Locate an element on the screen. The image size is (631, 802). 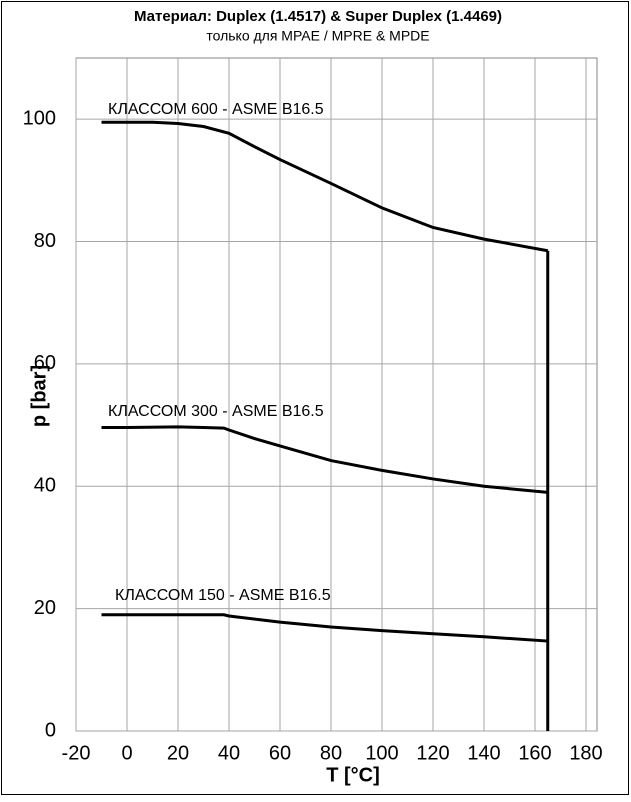
chart-subtitle: только для MPAE / MPRE & MPDE is located at coordinates (317, 36).